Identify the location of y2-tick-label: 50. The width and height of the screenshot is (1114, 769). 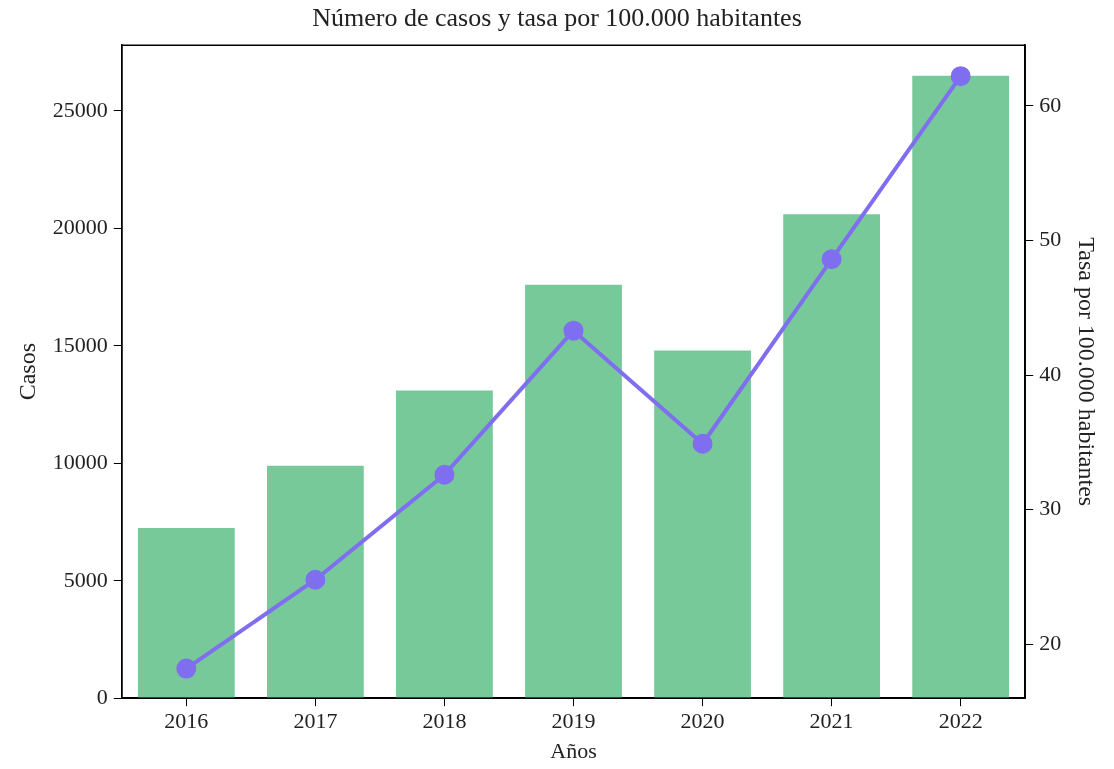
(1050, 239).